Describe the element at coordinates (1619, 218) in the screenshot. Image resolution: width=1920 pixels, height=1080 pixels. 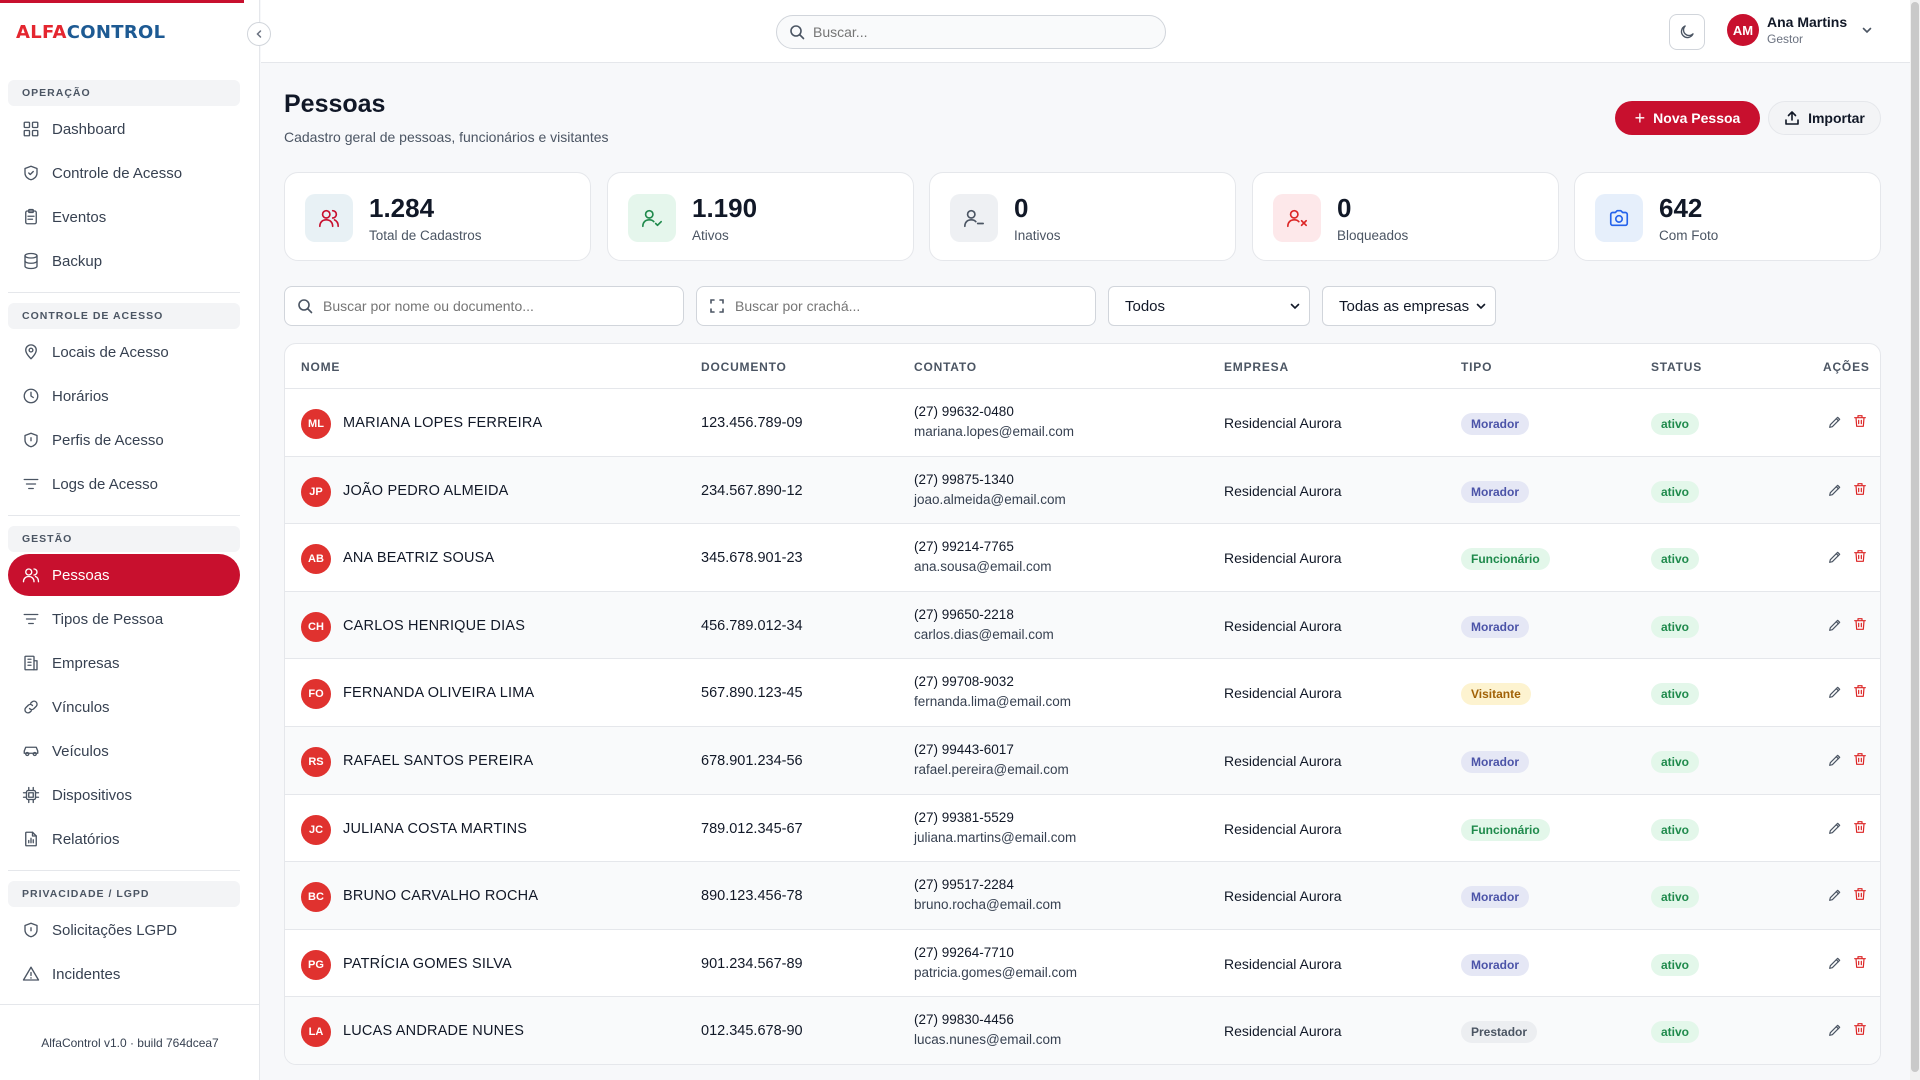
I see `camera-icon` at that location.